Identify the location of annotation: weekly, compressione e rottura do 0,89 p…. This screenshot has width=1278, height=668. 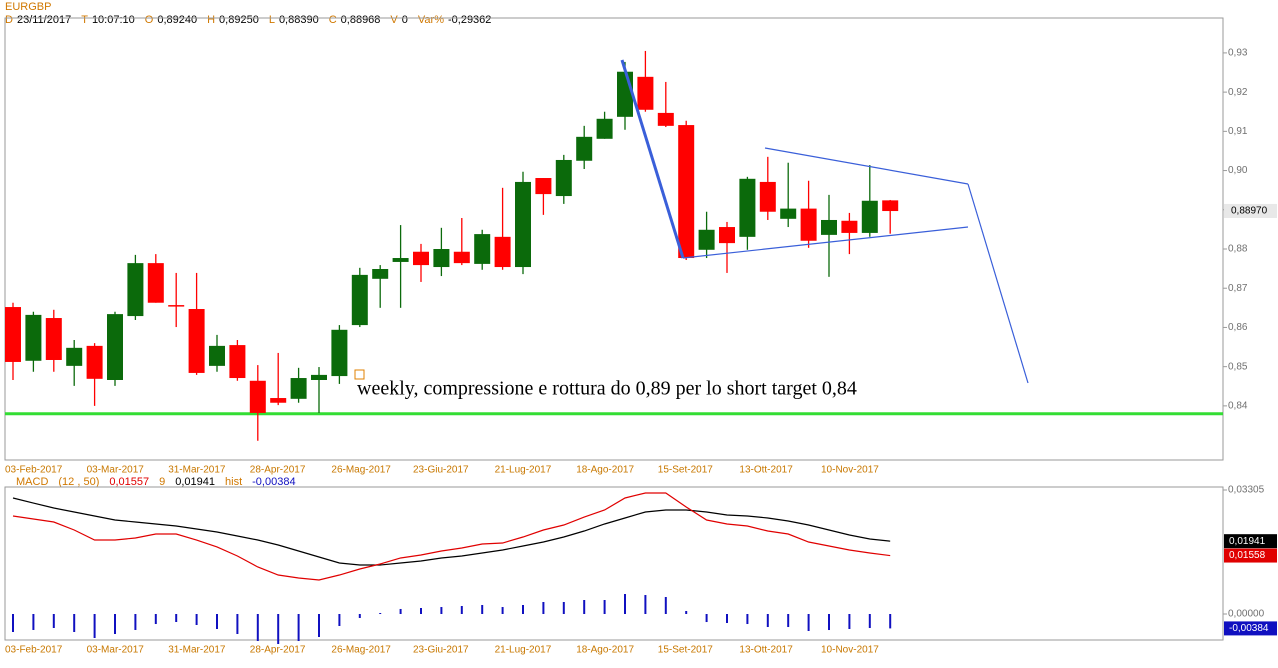
(607, 389).